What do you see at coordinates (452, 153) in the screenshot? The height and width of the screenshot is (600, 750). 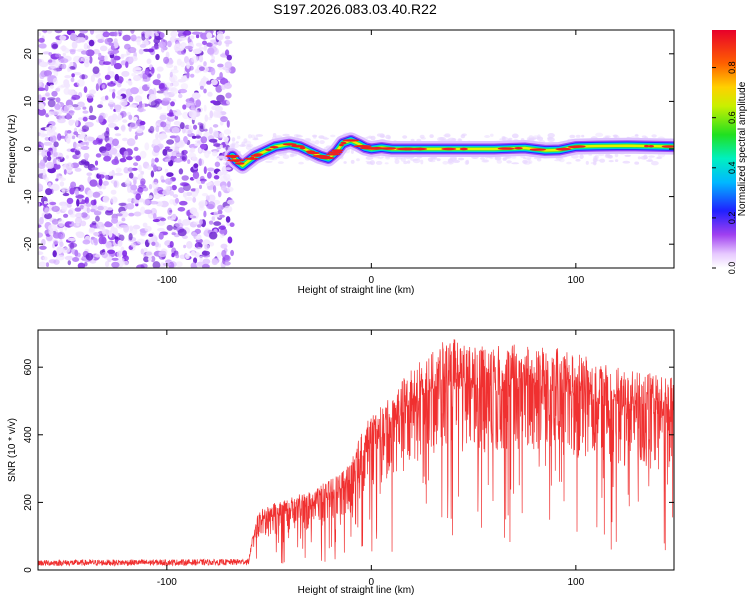 I see `tone-layer` at bounding box center [452, 153].